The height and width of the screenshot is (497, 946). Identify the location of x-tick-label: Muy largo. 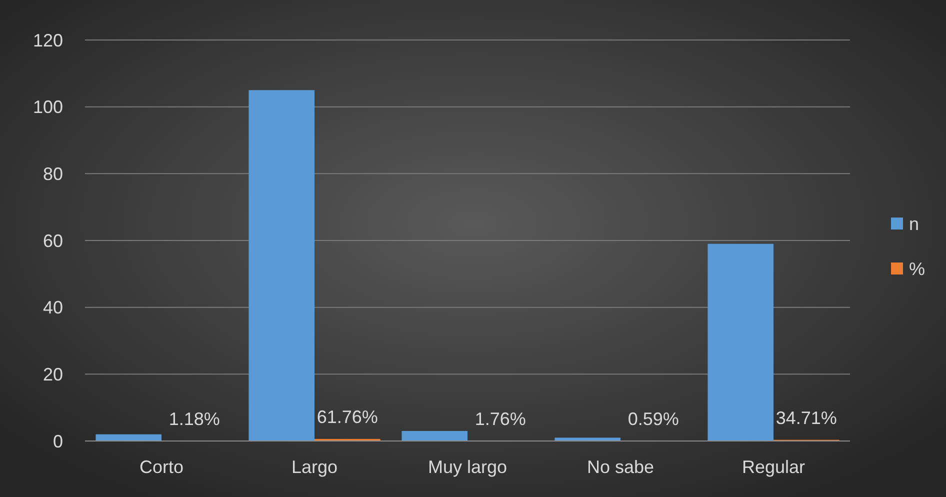
(468, 467).